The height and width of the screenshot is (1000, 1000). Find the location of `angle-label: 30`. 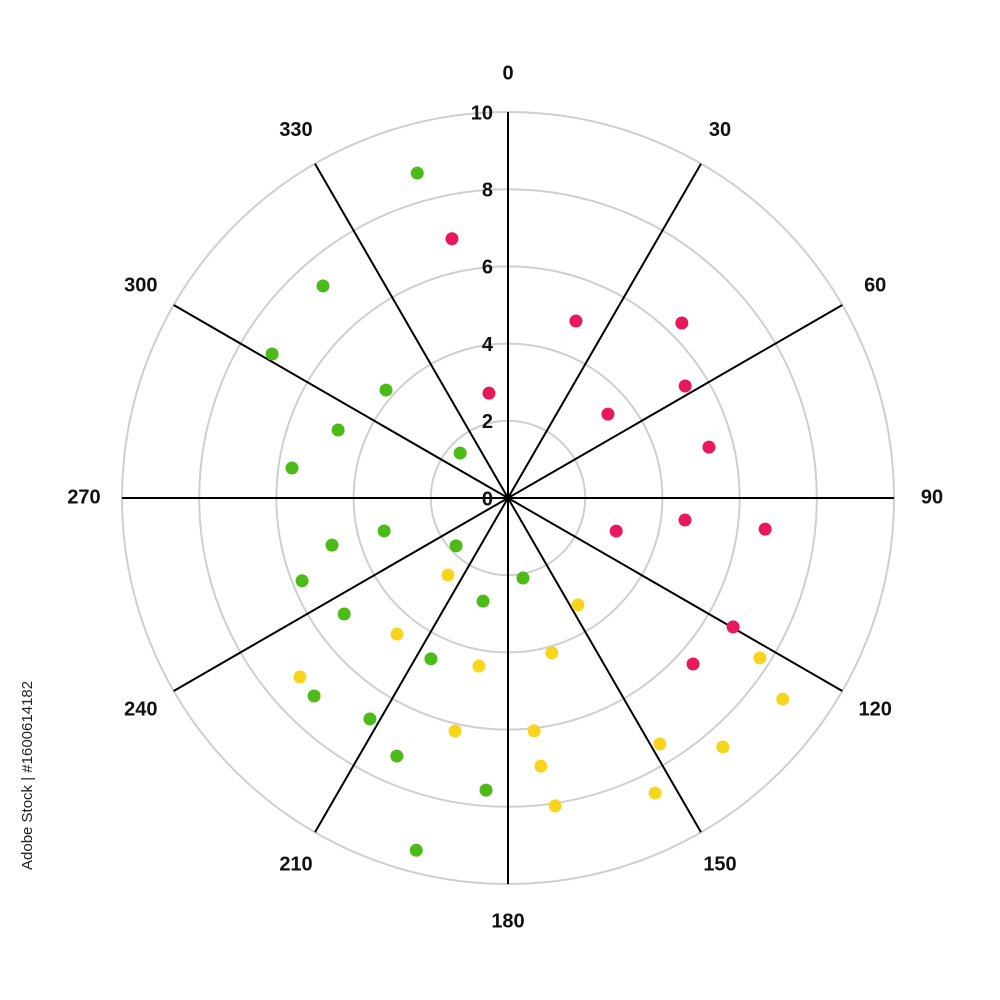

angle-label: 30 is located at coordinates (720, 130).